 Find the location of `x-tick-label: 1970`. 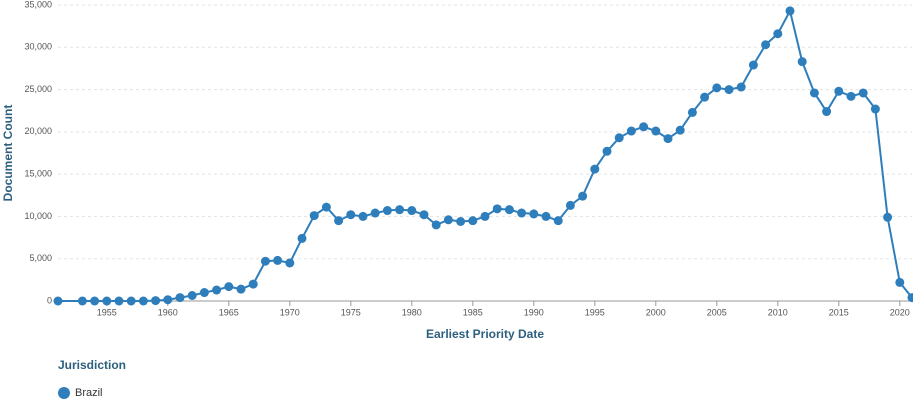

x-tick-label: 1970 is located at coordinates (290, 312).